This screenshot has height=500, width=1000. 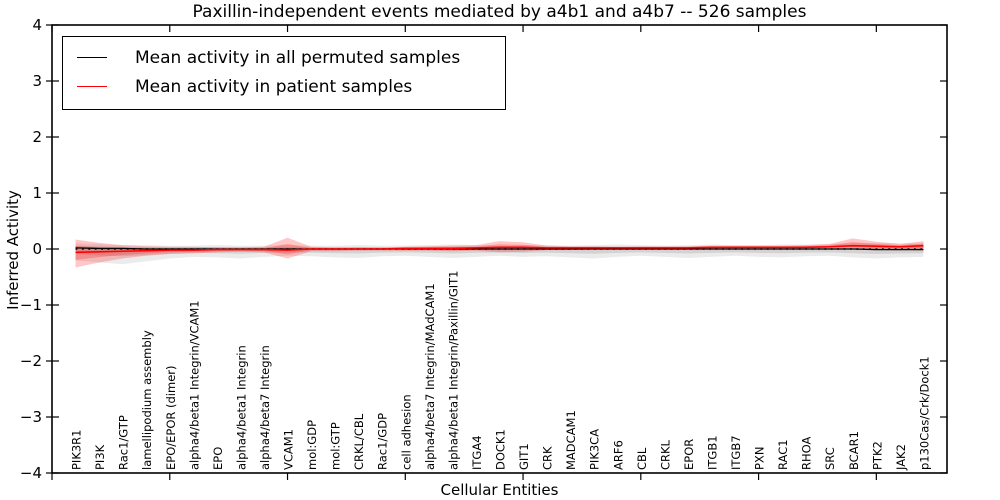 I want to click on x-category-label: MADCAM1, so click(x=571, y=440).